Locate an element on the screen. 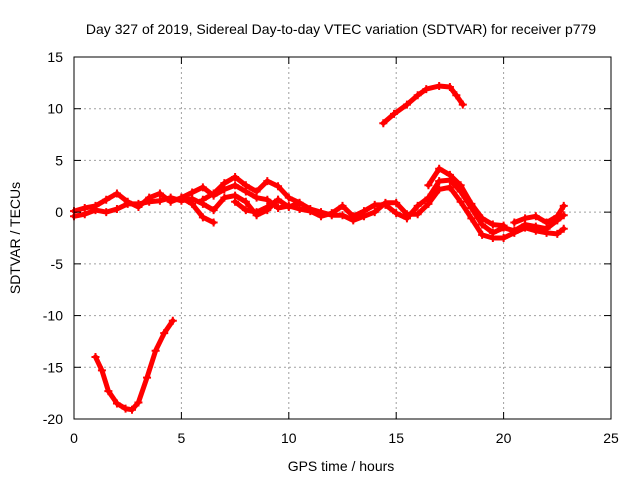 The height and width of the screenshot is (485, 640). y-tick-label: 5 is located at coordinates (59, 160).